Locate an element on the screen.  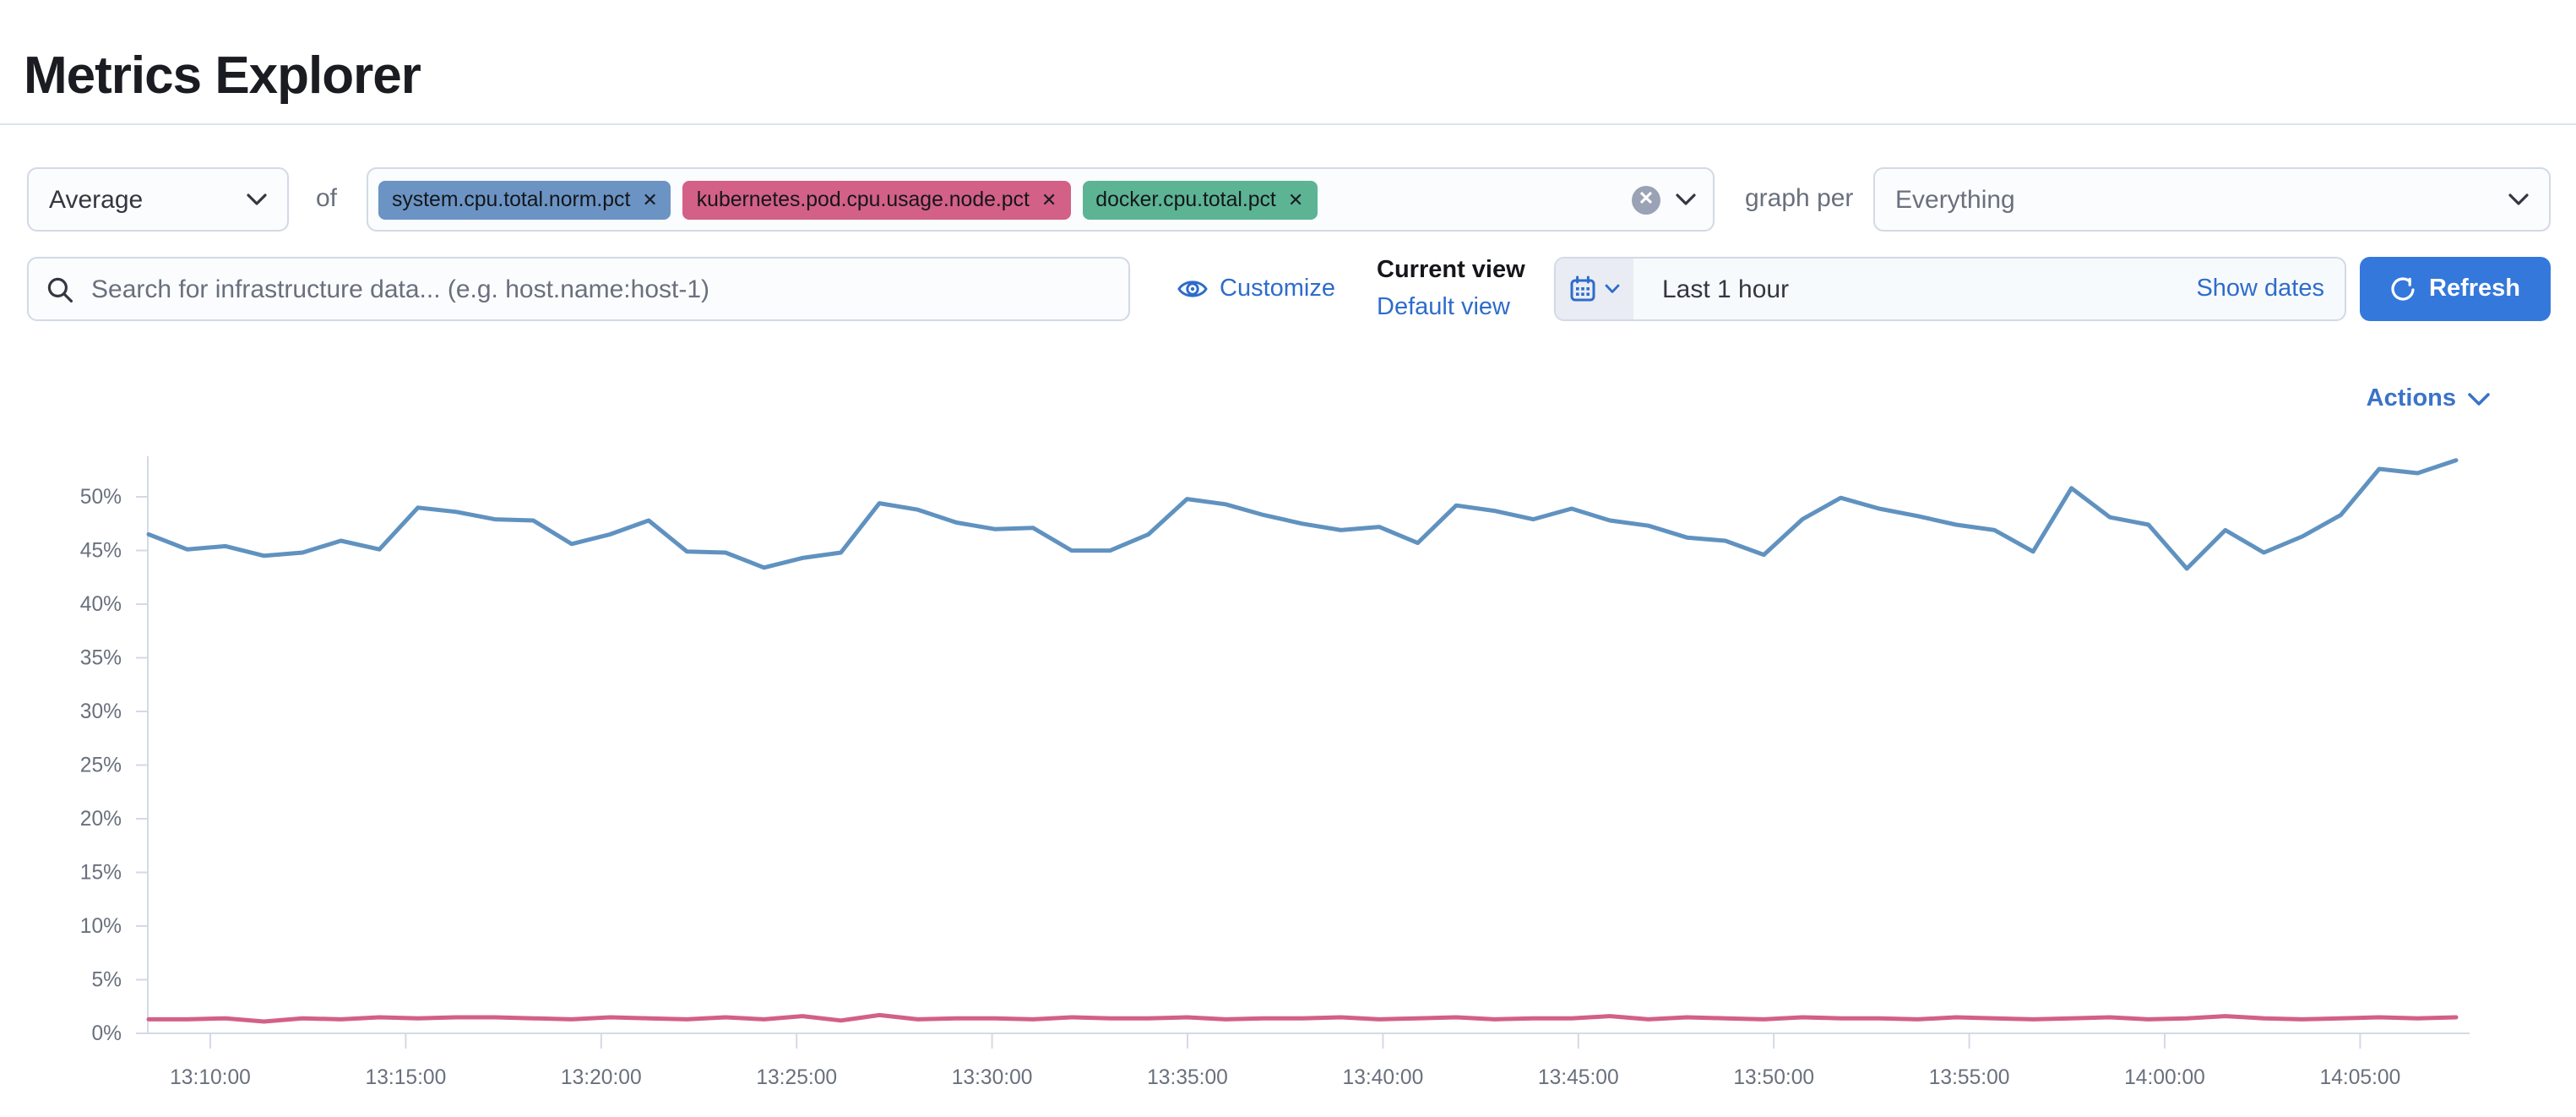
x-axis-tick-label: 13:15:00 is located at coordinates (406, 1078).